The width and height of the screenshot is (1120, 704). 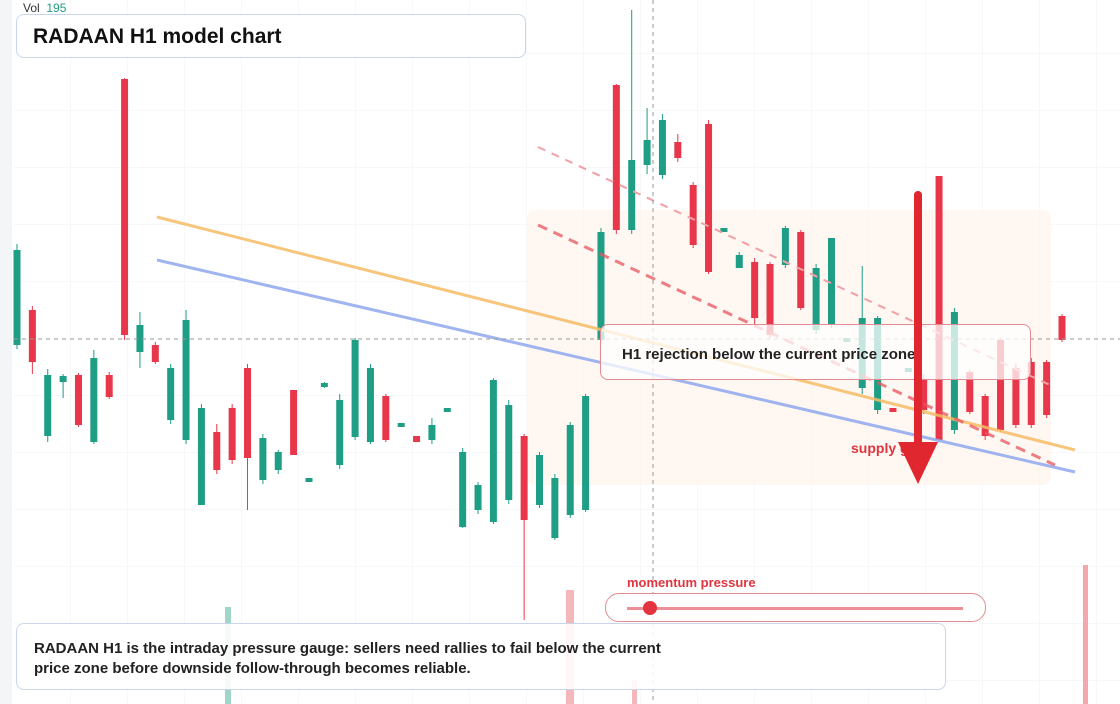 What do you see at coordinates (157, 36) in the screenshot?
I see `chart-title: RADAAN H1 model chart` at bounding box center [157, 36].